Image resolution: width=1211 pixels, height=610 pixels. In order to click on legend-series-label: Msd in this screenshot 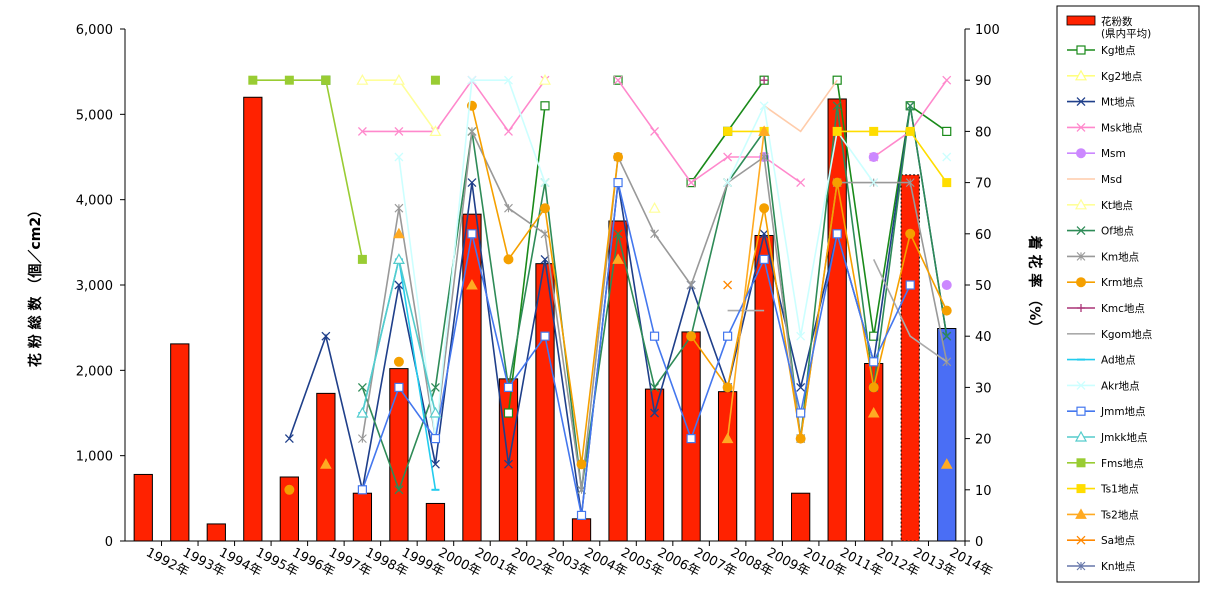, I will do `click(1111, 180)`.